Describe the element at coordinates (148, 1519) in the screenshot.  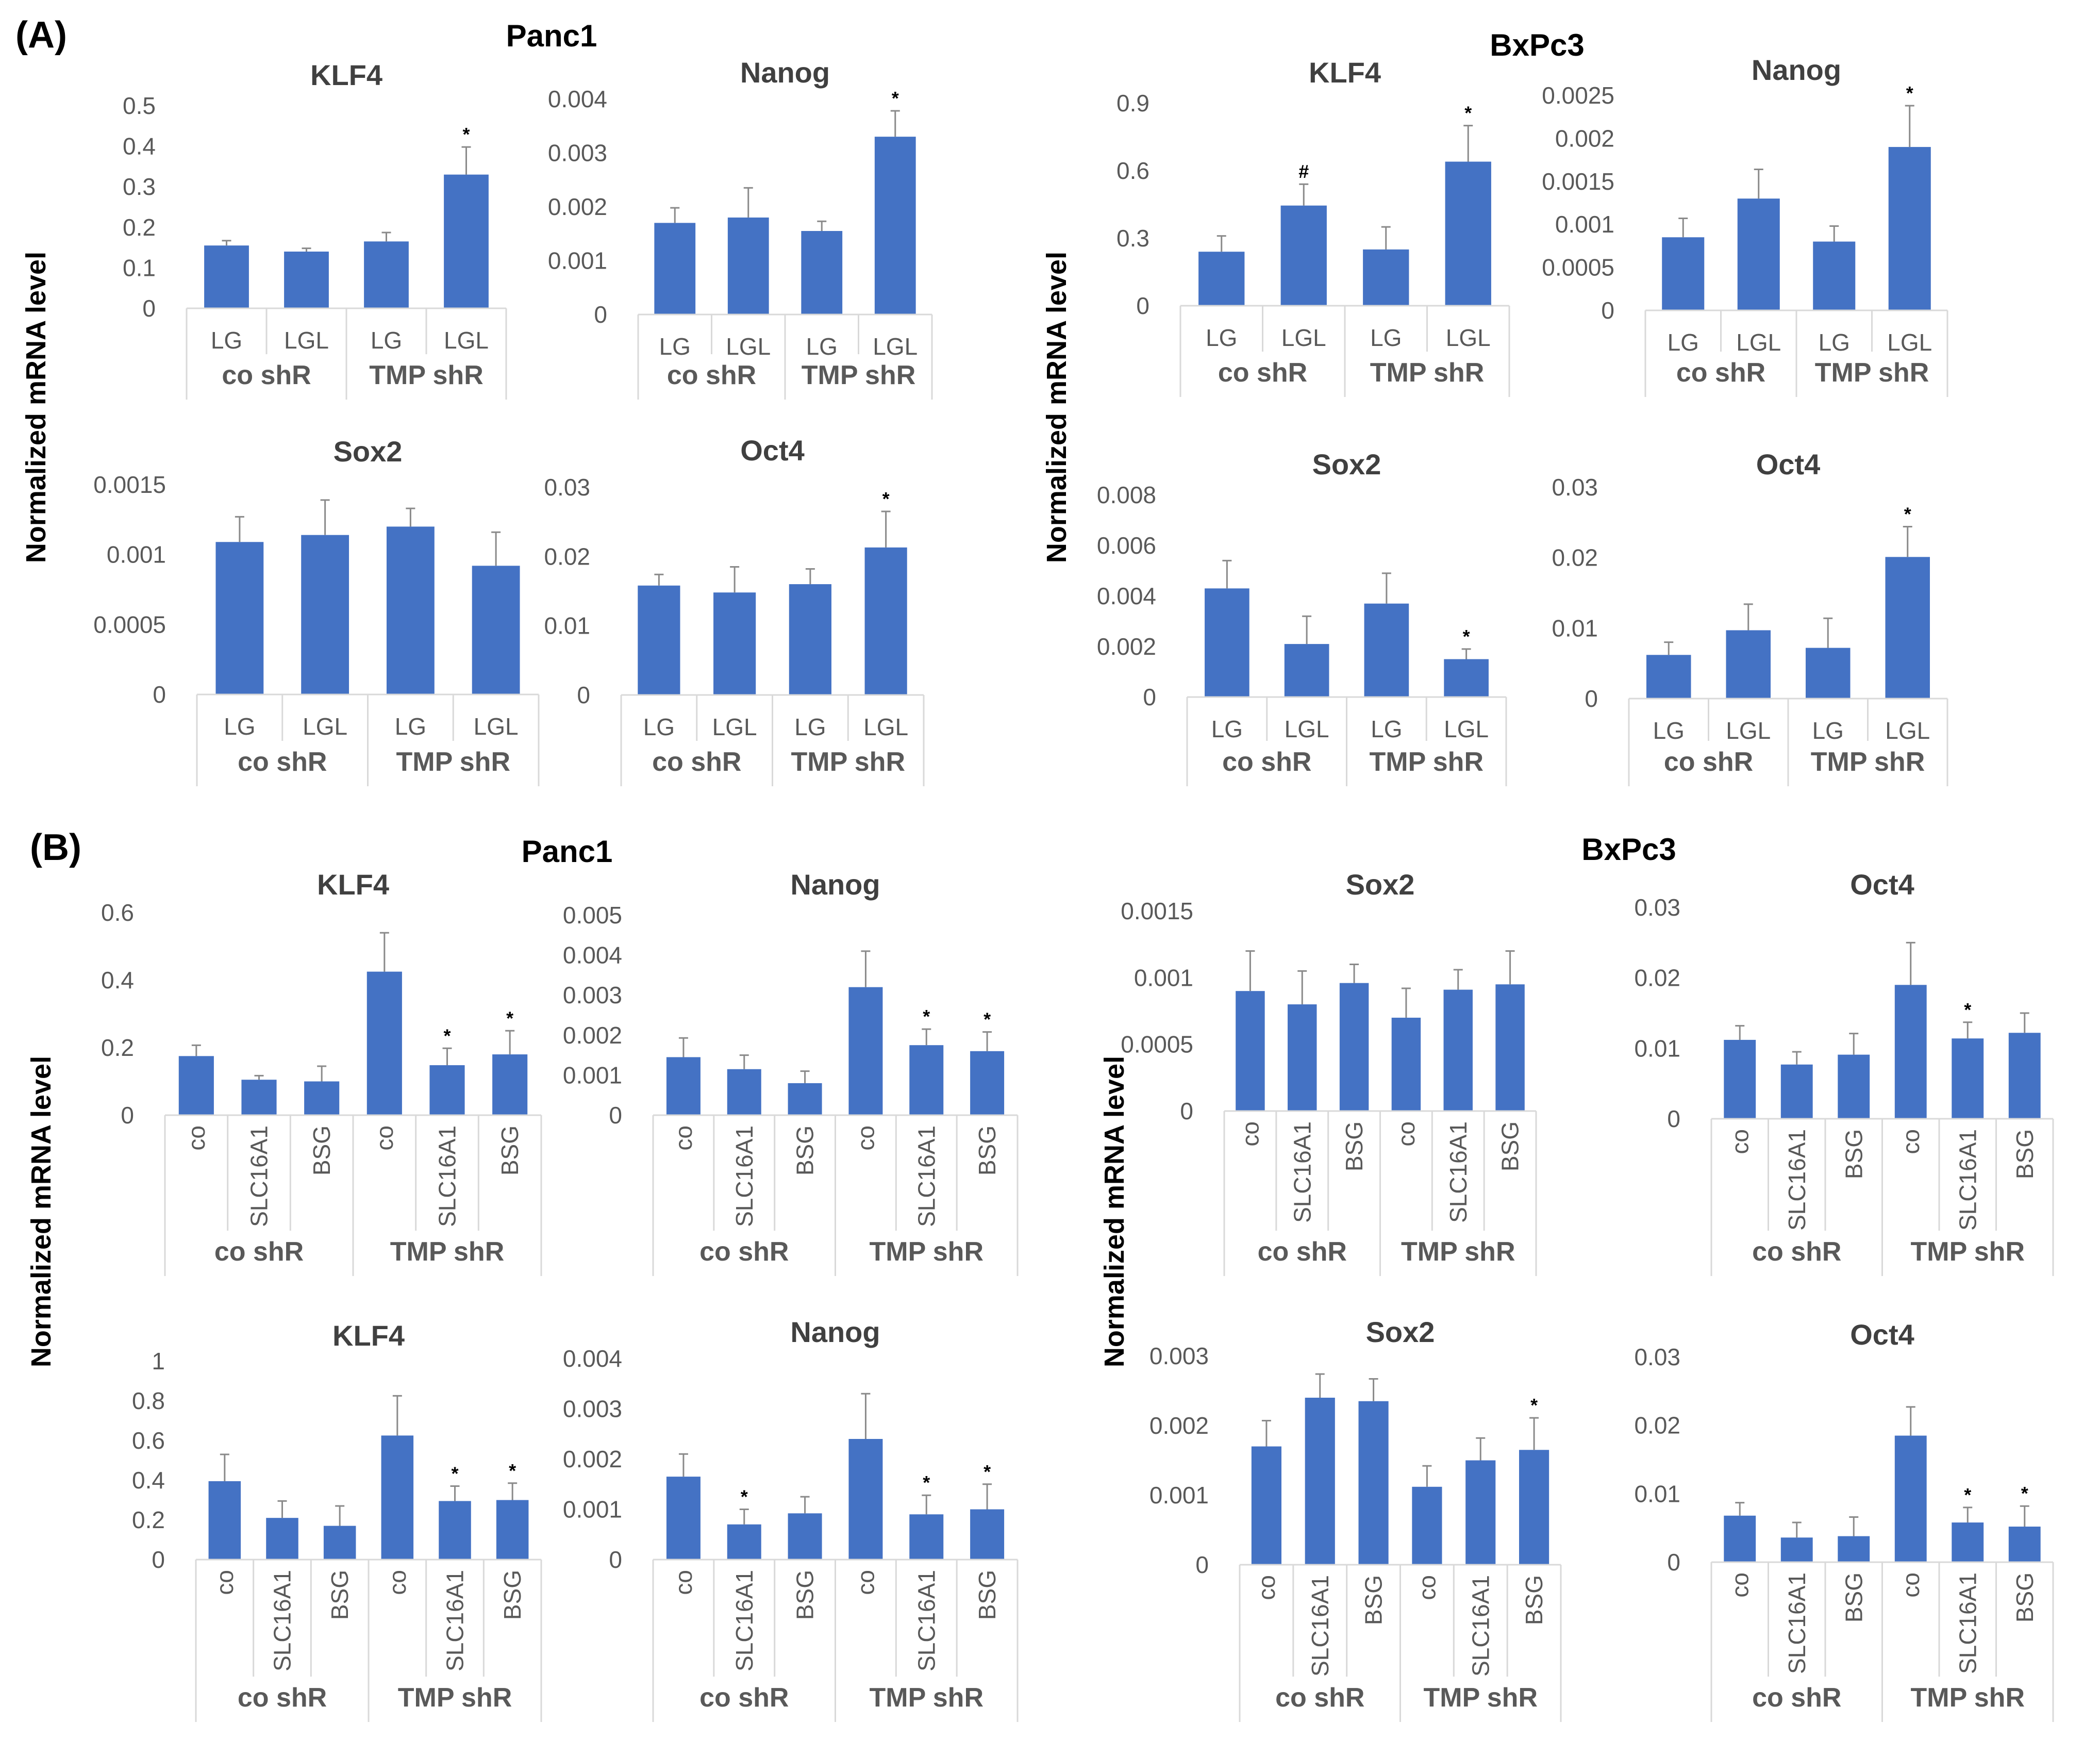
I see `y-tick-label: 0.2` at that location.